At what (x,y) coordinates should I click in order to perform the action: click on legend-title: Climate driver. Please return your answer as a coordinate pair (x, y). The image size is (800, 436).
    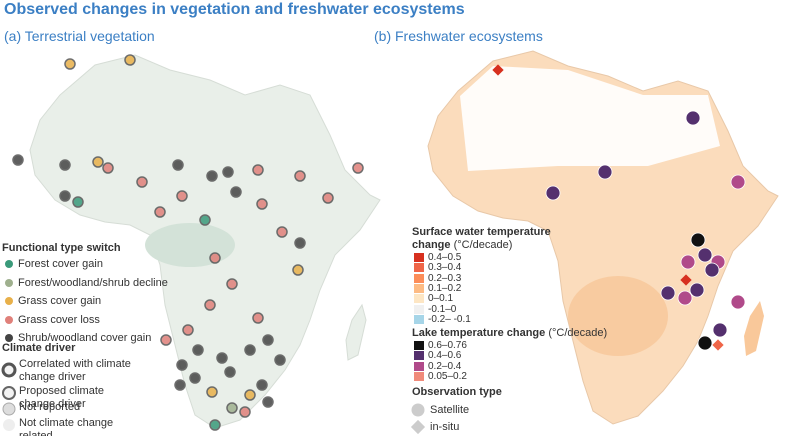
    Looking at the image, I should click on (39, 348).